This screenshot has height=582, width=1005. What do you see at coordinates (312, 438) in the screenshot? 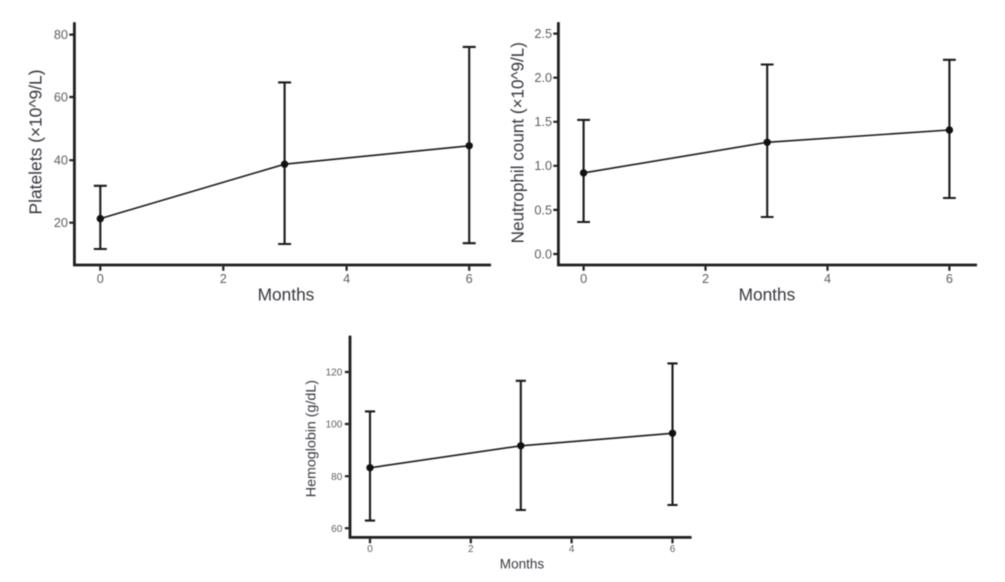
I see `svg-text: Hemoglobin (g/dL)` at bounding box center [312, 438].